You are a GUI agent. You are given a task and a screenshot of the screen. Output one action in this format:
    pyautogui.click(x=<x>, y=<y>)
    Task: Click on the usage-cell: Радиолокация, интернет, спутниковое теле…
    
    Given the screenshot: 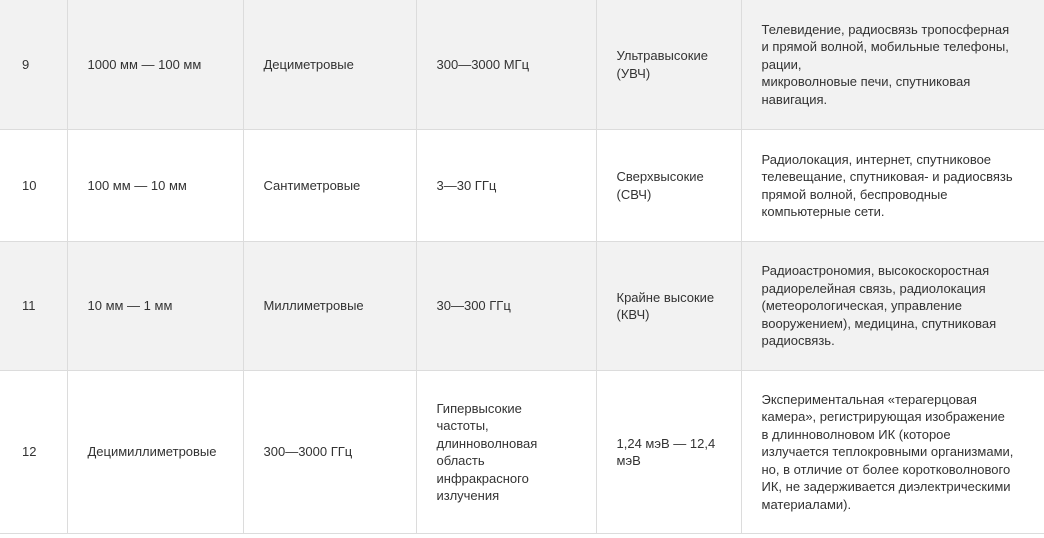 What is the action you would take?
    pyautogui.click(x=892, y=185)
    